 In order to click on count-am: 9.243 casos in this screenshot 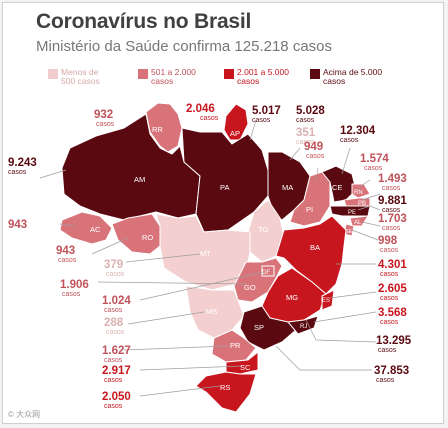, I will do `click(22, 166)`.